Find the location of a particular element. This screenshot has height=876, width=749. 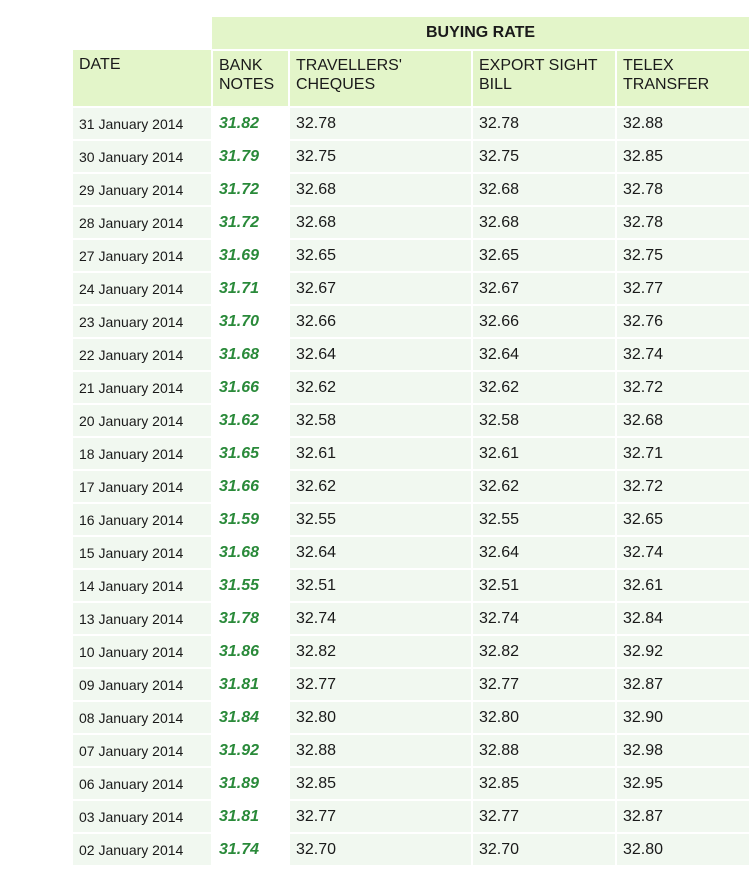

bank-notes-cell: 31.81 is located at coordinates (251, 684).